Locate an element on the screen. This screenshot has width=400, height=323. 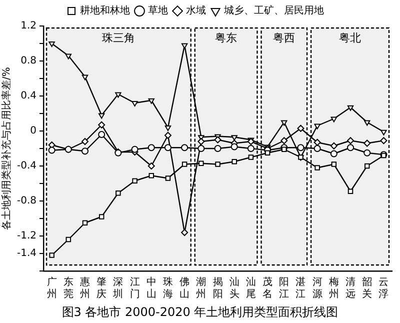
x-tick-label: 广州 is located at coordinates (52, 289).